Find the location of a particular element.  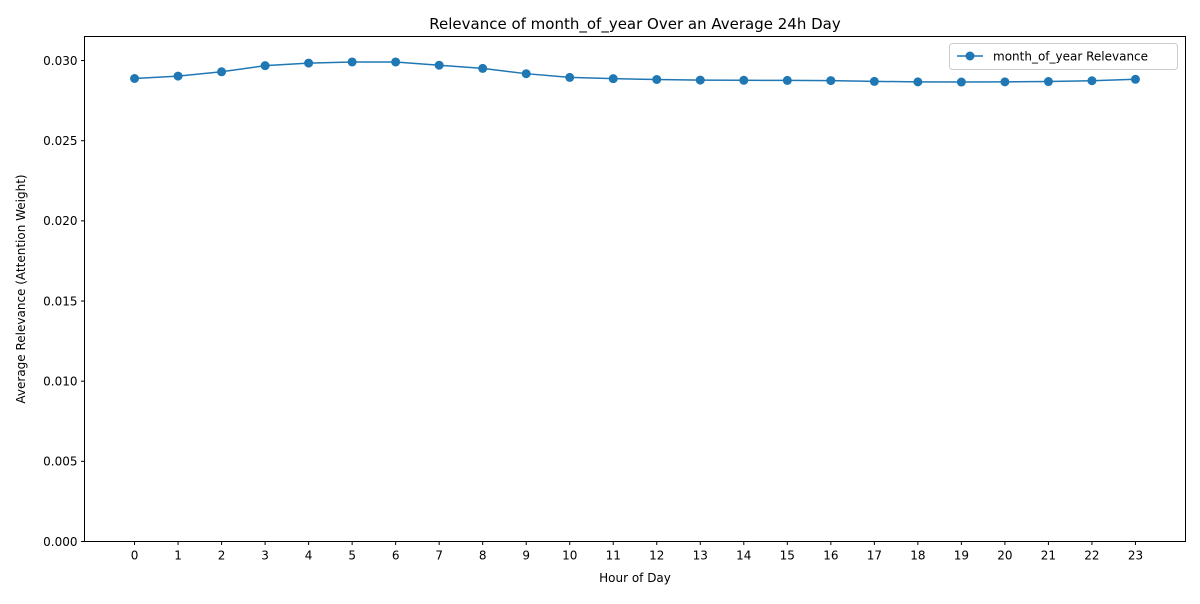

x-tick-label: 20 is located at coordinates (1004, 556).